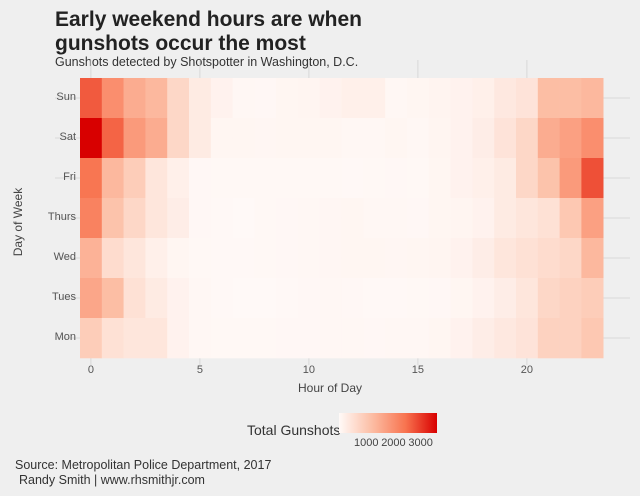 The image size is (640, 496). I want to click on legend-tick-label: 3000, so click(420, 443).